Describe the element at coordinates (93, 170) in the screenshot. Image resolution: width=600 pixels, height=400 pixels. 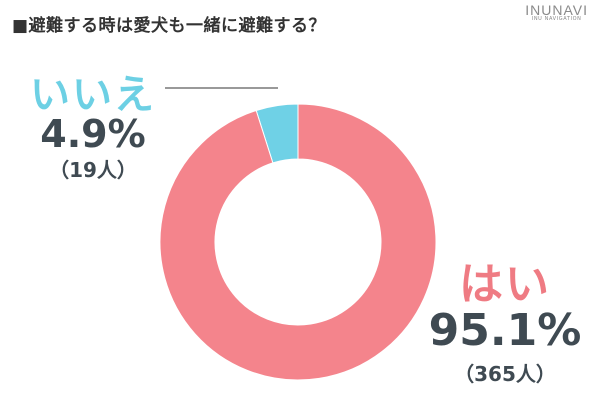
I see `slice-count-no: （19人）` at that location.